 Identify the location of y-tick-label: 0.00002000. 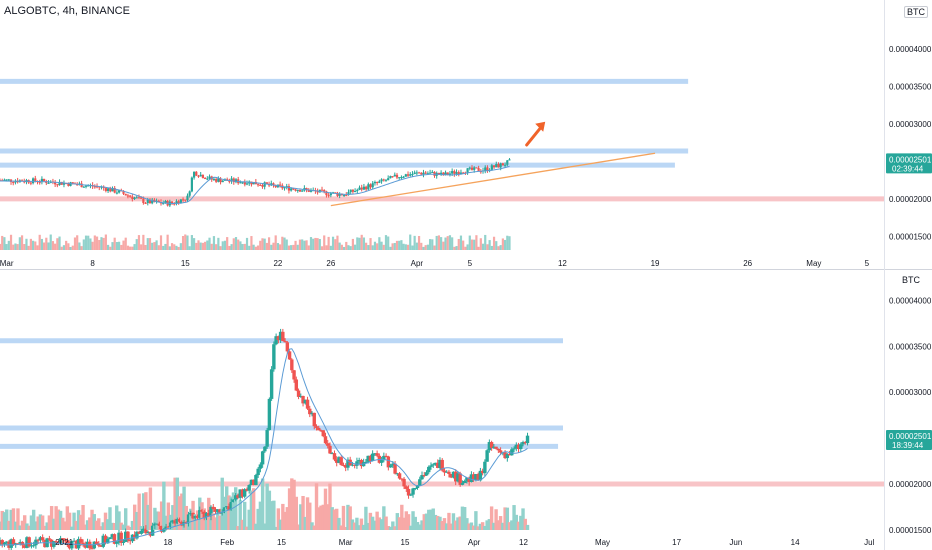
(910, 199).